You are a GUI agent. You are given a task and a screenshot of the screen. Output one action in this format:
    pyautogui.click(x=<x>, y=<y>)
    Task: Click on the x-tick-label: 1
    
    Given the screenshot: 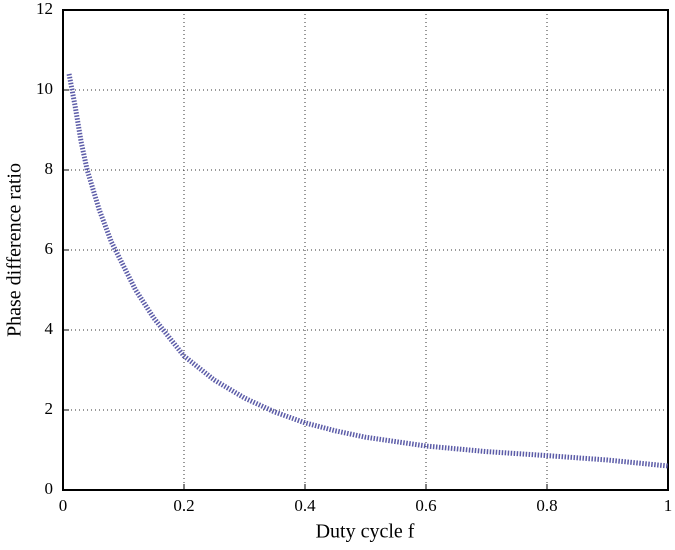 What is the action you would take?
    pyautogui.click(x=668, y=505)
    